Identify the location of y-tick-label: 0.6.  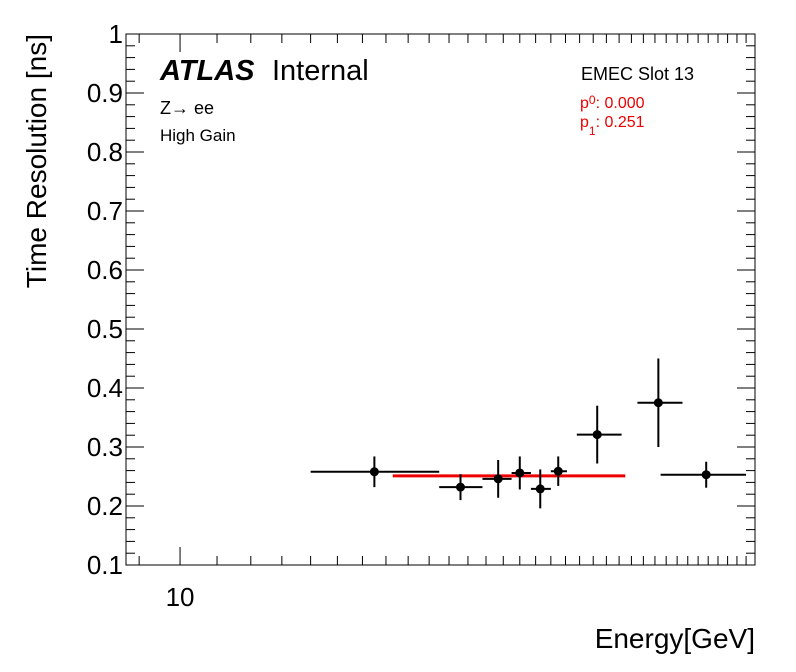
(105, 270).